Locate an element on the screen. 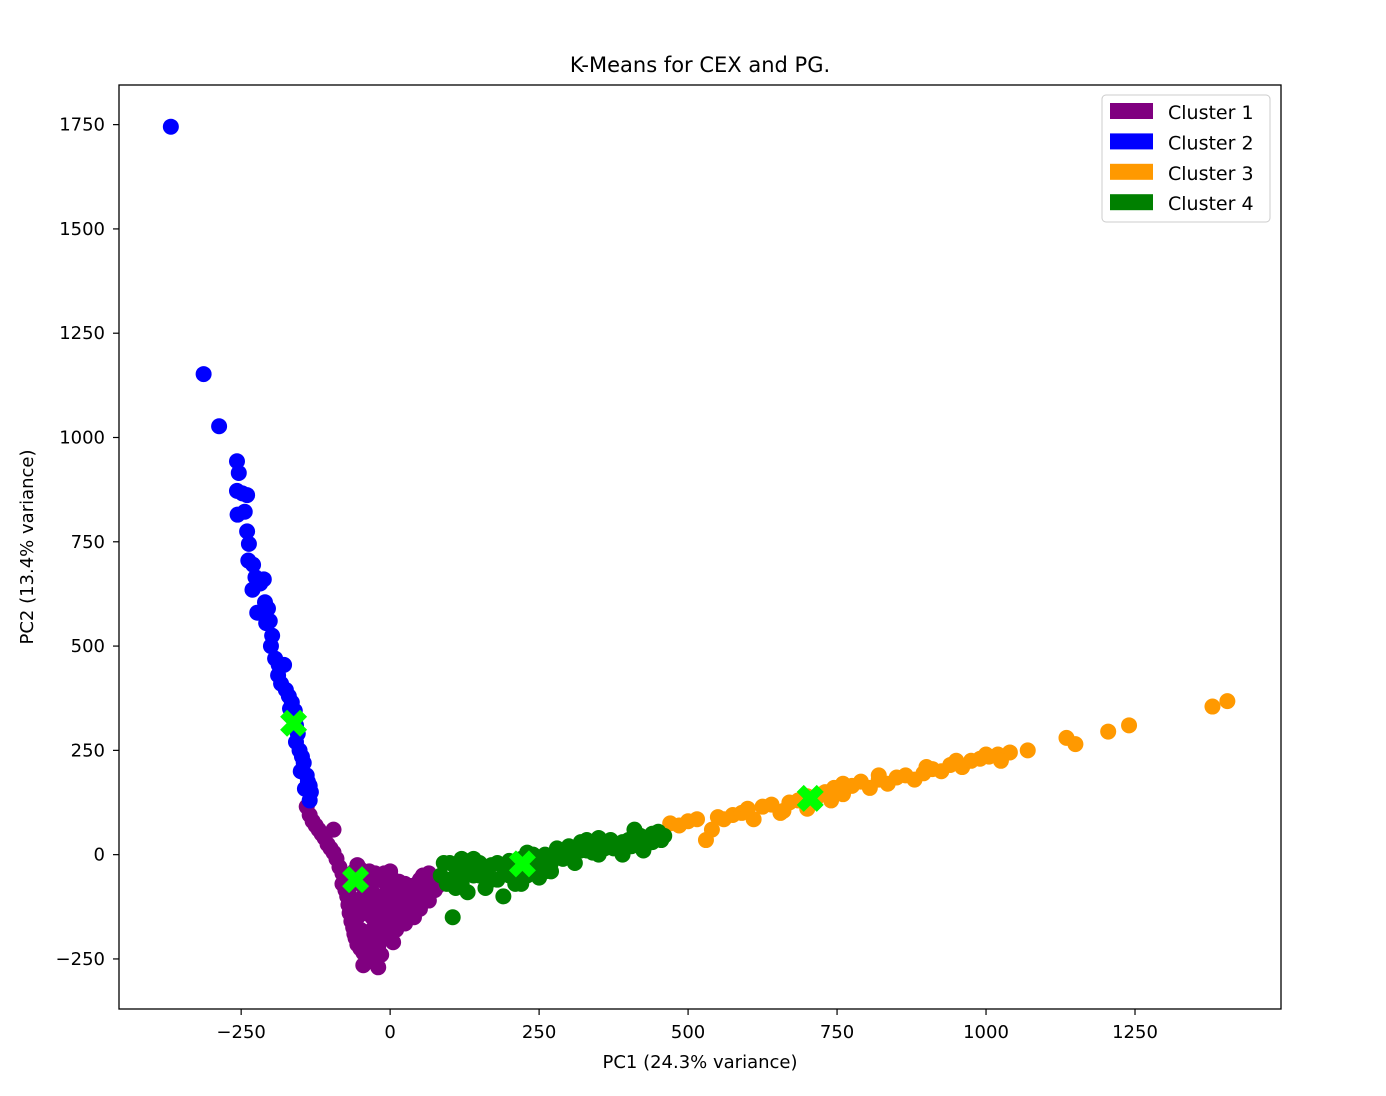 This screenshot has width=1386, height=1096. x-tick-label: 250 is located at coordinates (539, 1032).